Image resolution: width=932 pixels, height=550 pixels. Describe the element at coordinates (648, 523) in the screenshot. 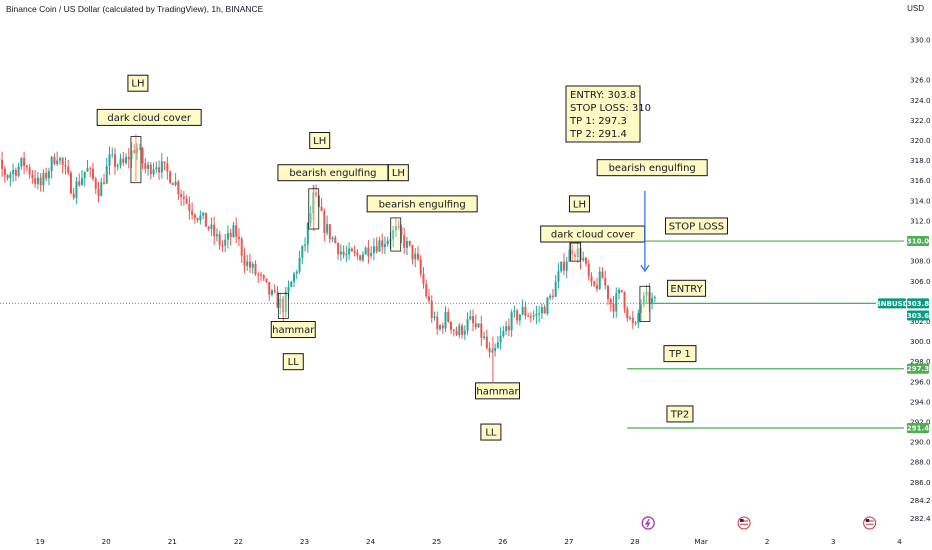

I see `lightning-icon` at that location.